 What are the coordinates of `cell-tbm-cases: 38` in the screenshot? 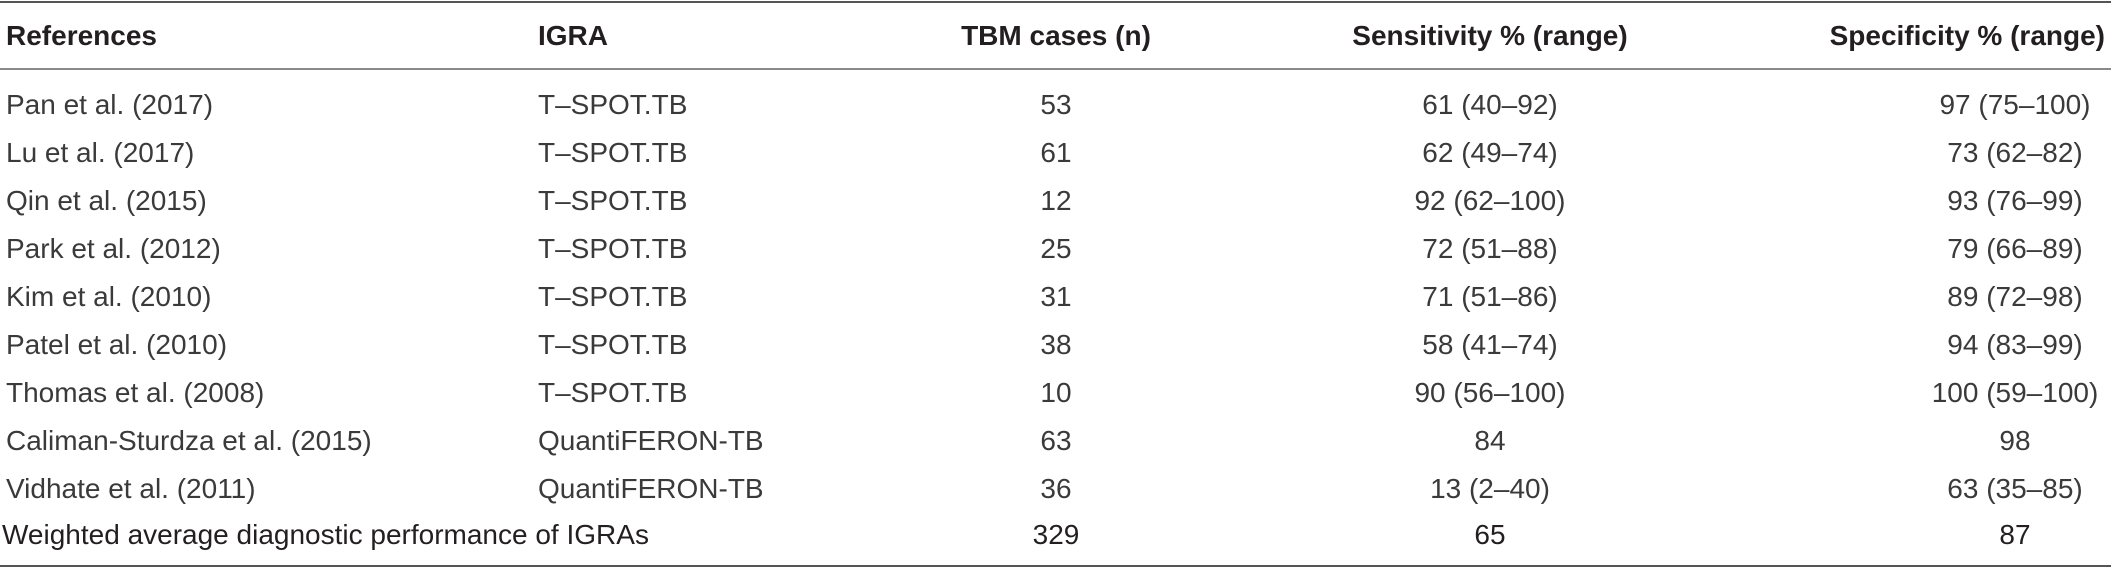 It's located at (1056, 344).